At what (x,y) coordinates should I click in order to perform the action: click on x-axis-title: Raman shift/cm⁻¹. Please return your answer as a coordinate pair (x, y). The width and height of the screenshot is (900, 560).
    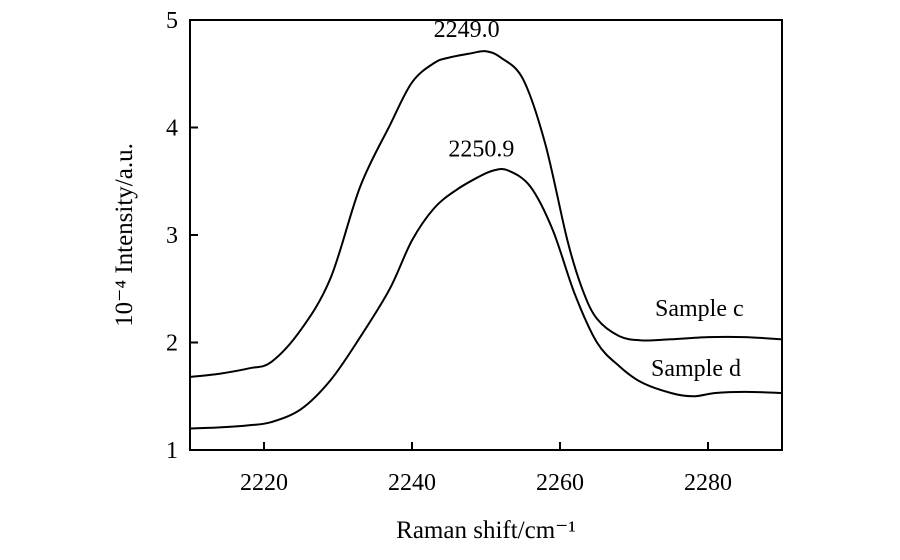
    Looking at the image, I should click on (486, 530).